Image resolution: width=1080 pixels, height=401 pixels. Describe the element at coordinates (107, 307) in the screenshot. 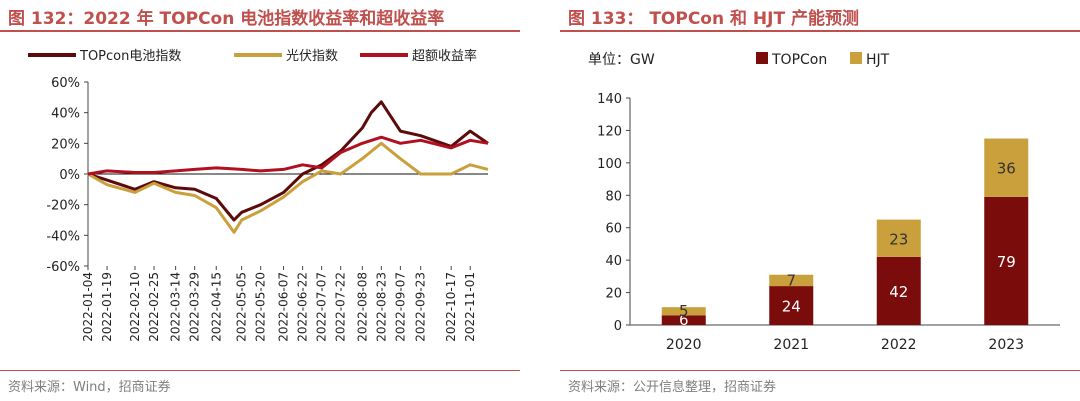

I see `x-tick-label: 2022-01-19` at that location.